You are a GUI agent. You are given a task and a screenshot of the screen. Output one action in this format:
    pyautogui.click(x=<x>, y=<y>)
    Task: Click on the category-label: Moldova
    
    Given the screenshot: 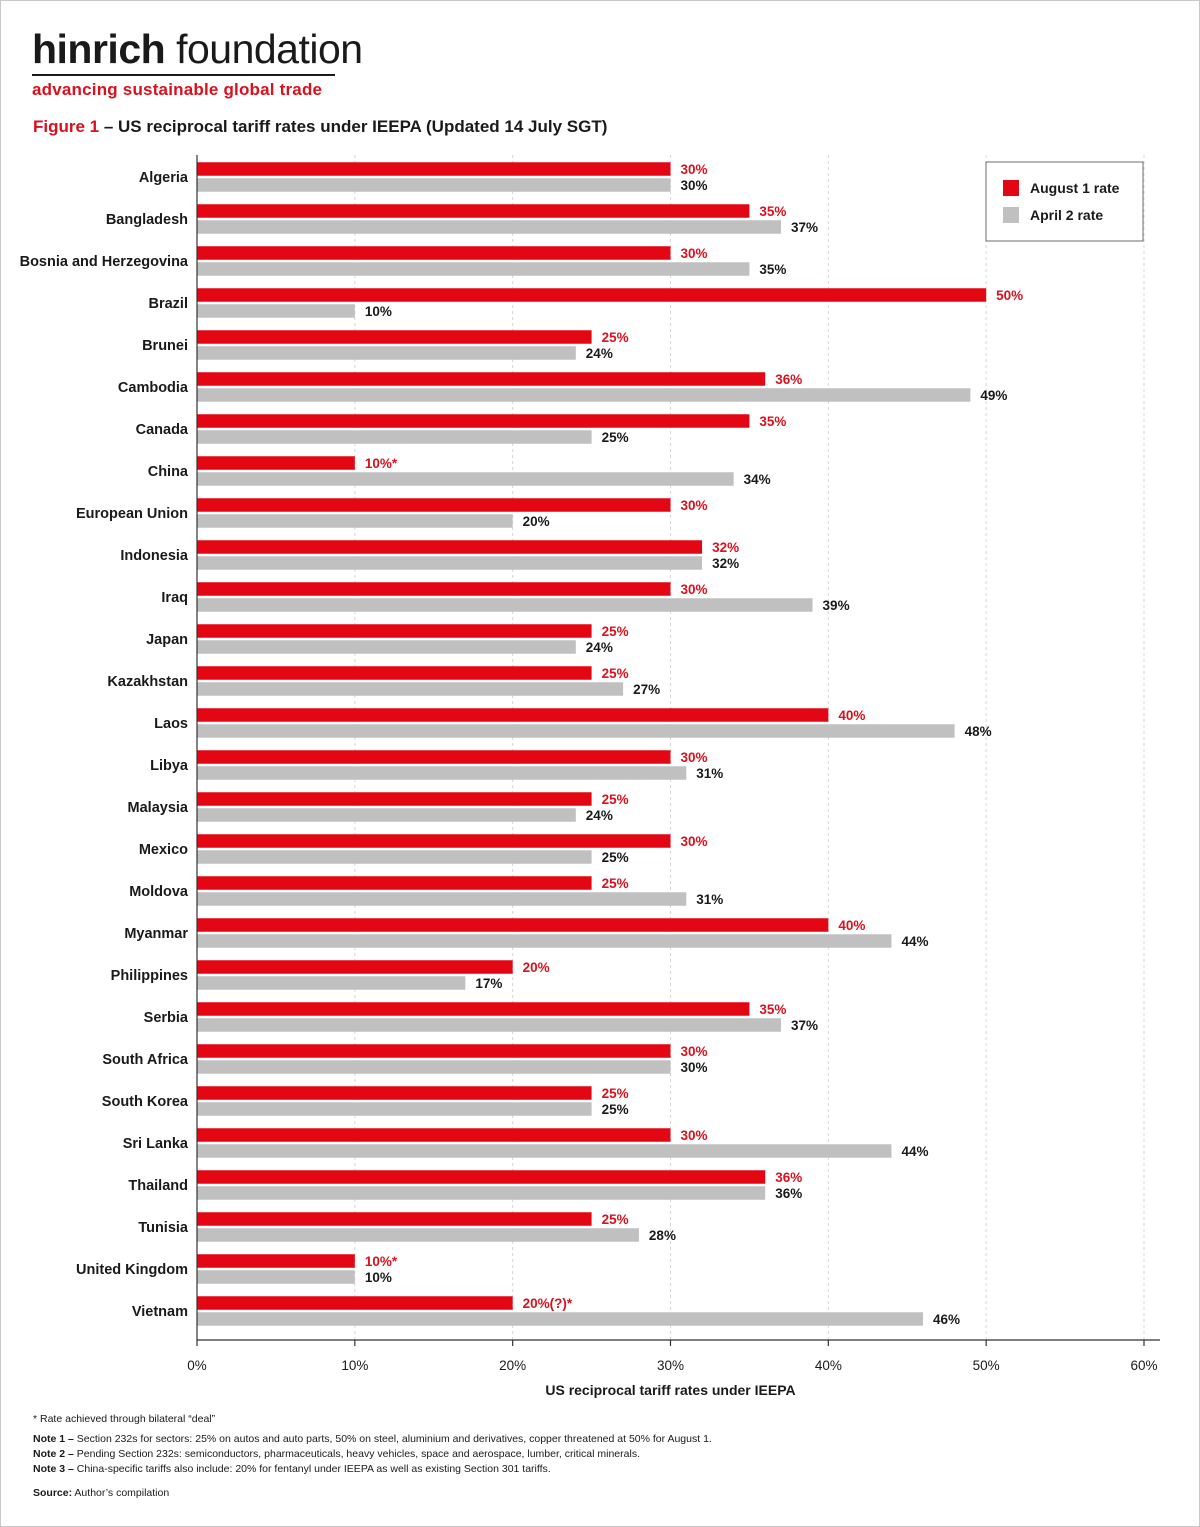 What is the action you would take?
    pyautogui.click(x=159, y=892)
    